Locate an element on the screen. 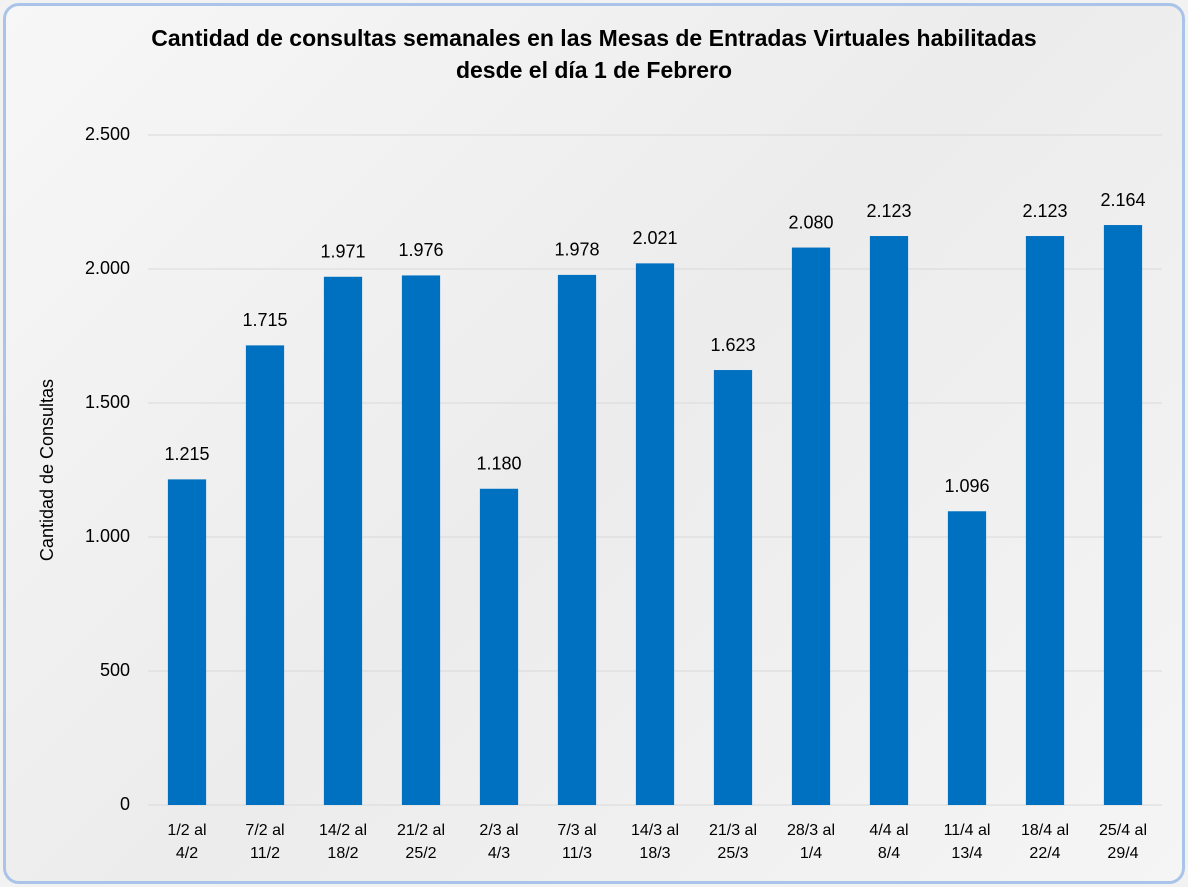  x-tick-line: 28/3 al is located at coordinates (811, 830).